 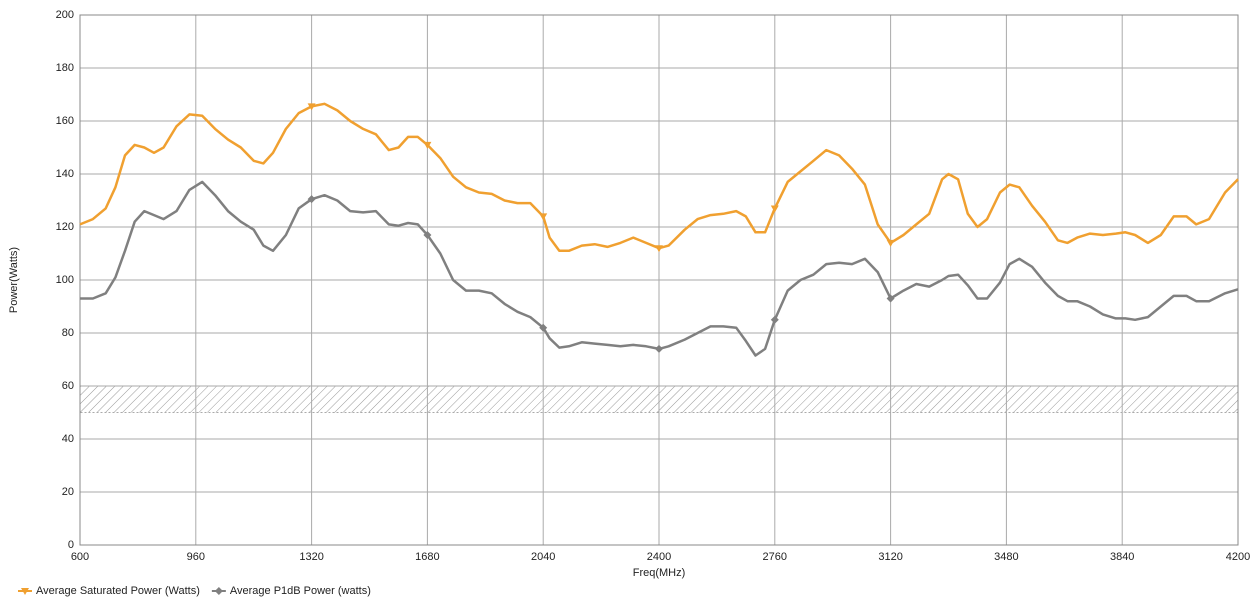 I want to click on x-tick-label: 3840, so click(x=1122, y=557).